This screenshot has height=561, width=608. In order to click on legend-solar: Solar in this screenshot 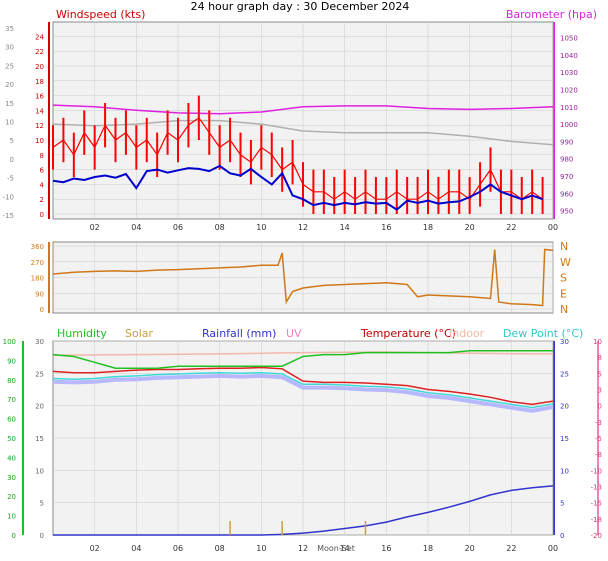, I will do `click(139, 333)`.